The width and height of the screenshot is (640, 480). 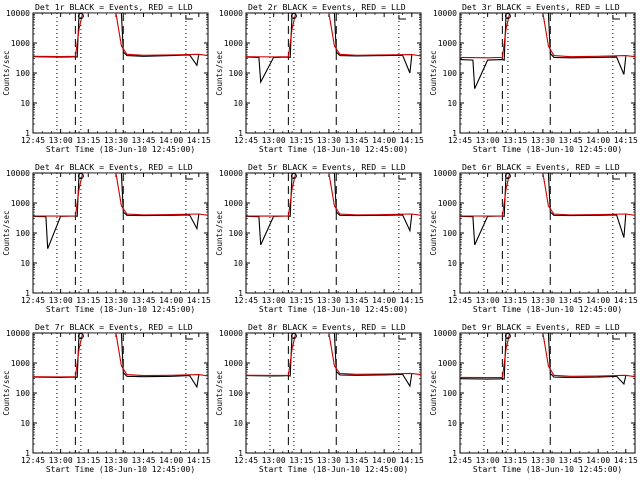 I want to click on chart-title: Det 6r BLACK = Events, RED = LLD, so click(x=541, y=167).